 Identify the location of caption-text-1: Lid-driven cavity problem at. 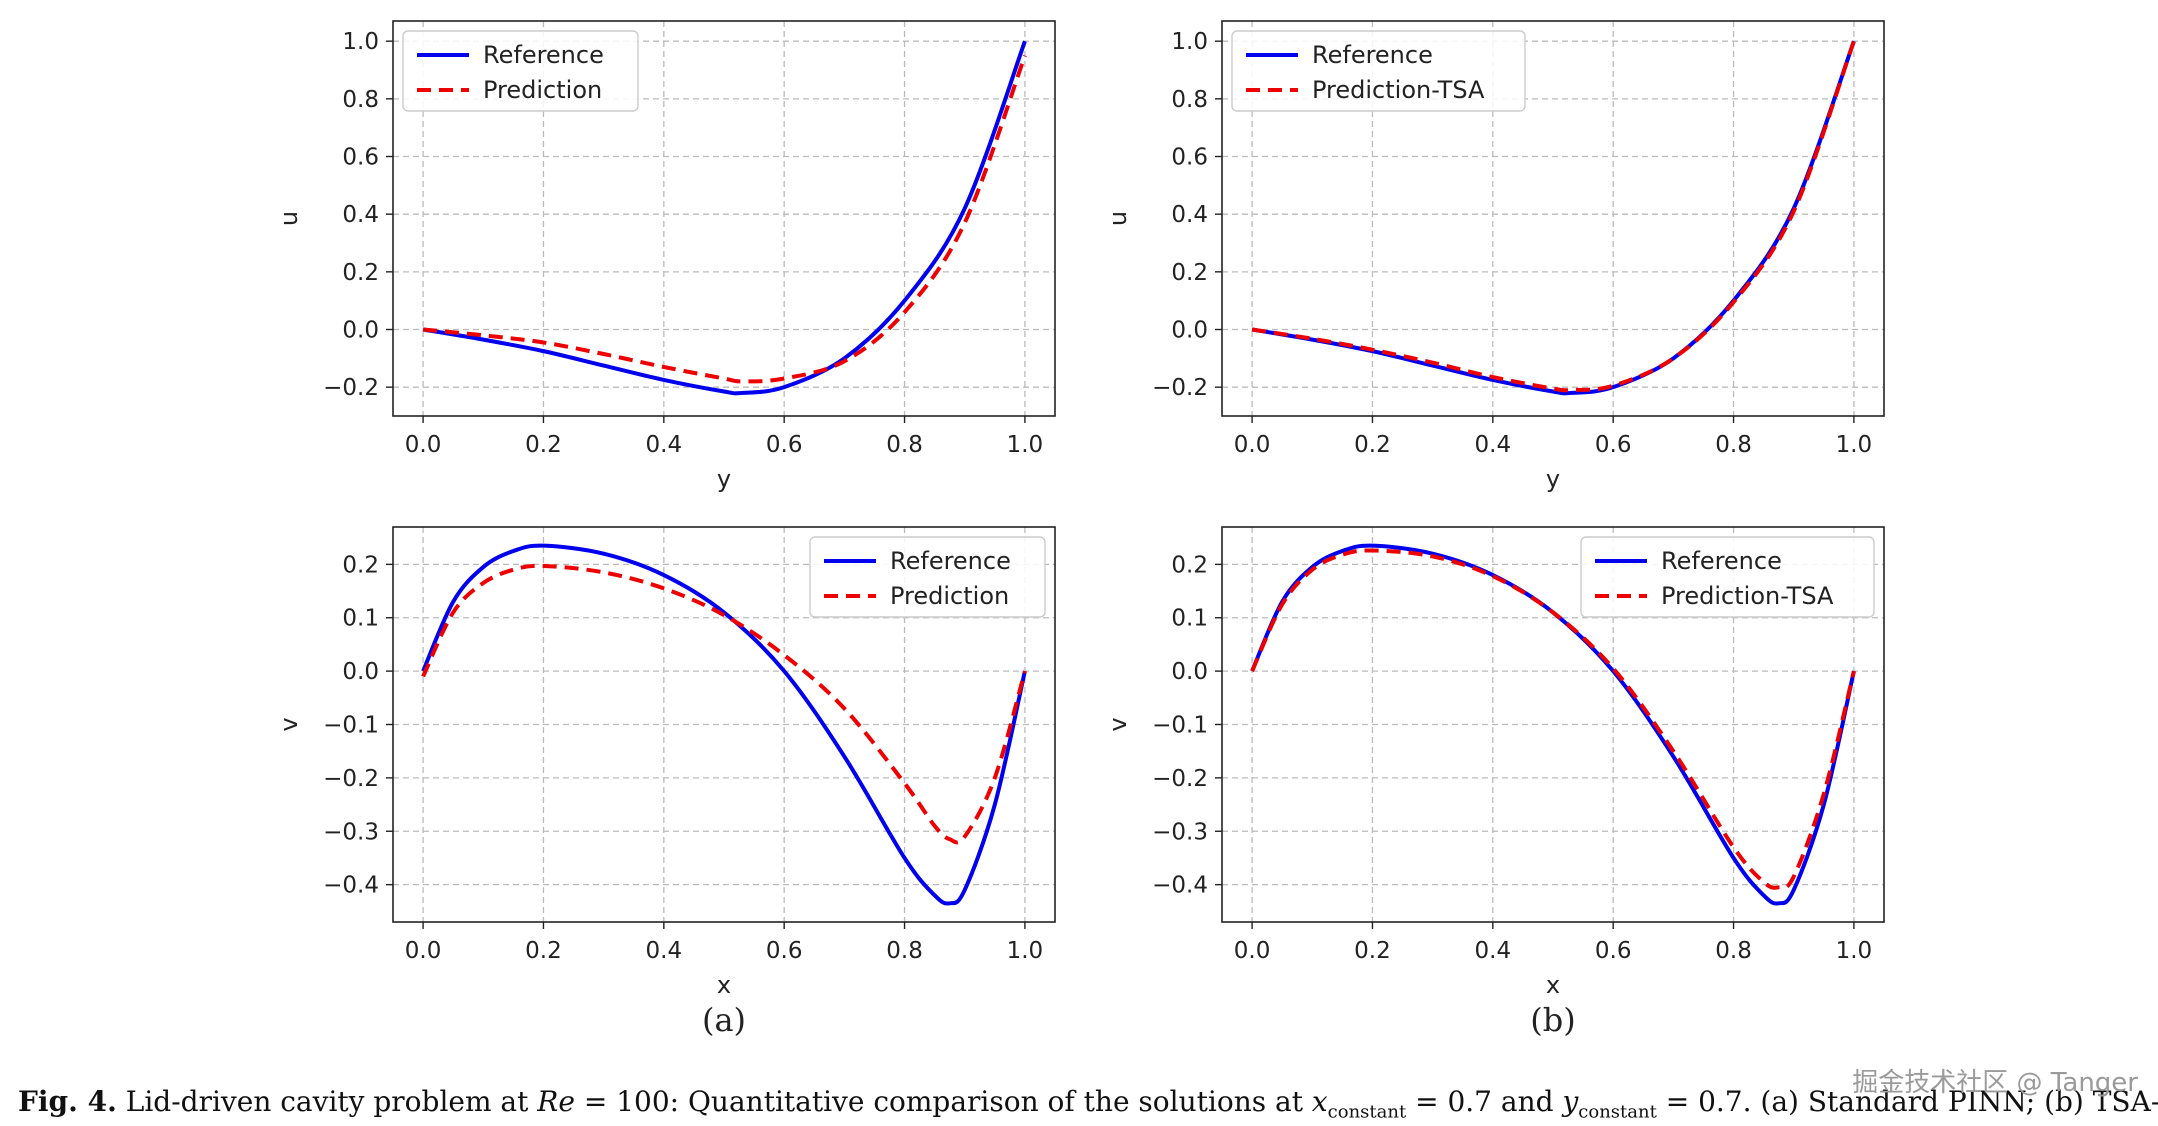
(327, 1101).